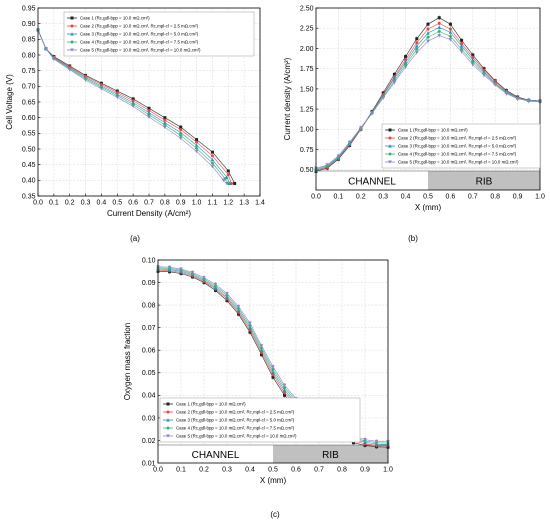 The width and height of the screenshot is (550, 523). What do you see at coordinates (29, 55) in the screenshot?
I see `panel-a-y-tick-label: 0.80` at bounding box center [29, 55].